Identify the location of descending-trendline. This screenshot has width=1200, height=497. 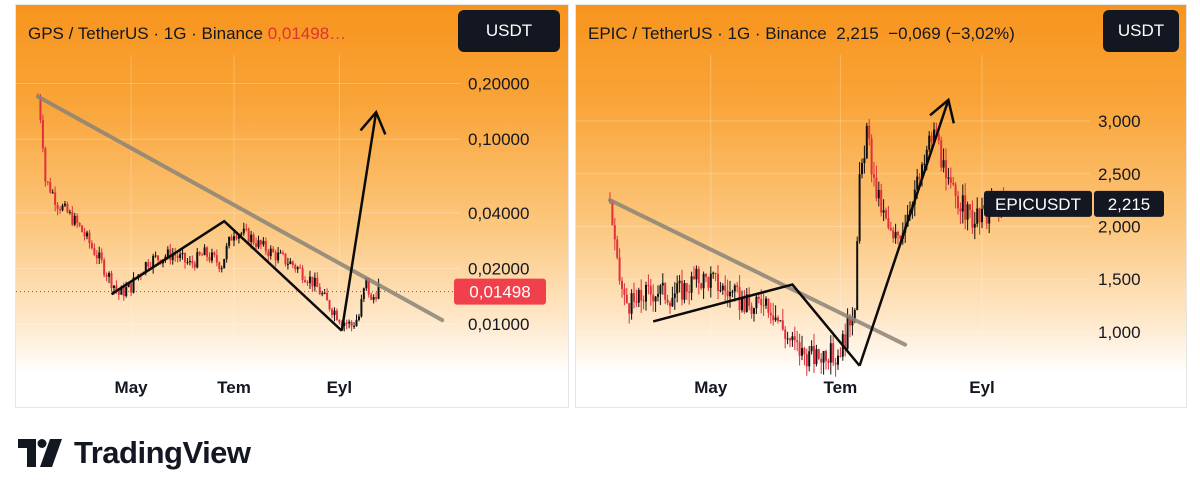
(758, 272).